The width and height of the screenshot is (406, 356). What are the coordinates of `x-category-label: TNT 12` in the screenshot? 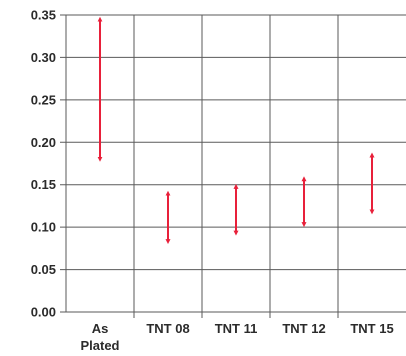 It's located at (303, 328).